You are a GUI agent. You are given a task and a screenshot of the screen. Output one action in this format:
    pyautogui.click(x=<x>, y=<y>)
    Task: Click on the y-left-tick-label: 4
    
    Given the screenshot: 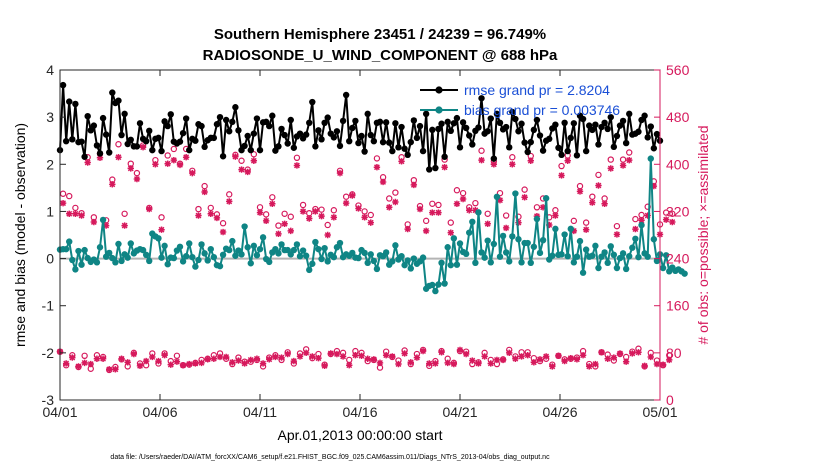 What is the action you would take?
    pyautogui.click(x=50, y=70)
    